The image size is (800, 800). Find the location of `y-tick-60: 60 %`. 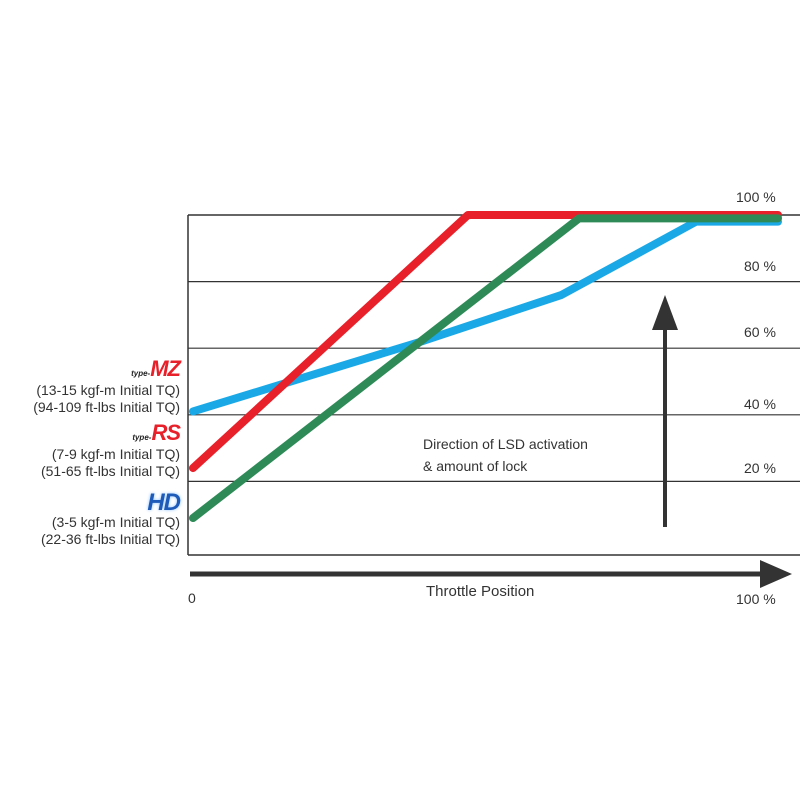

y-tick-60: 60 % is located at coordinates (760, 332).